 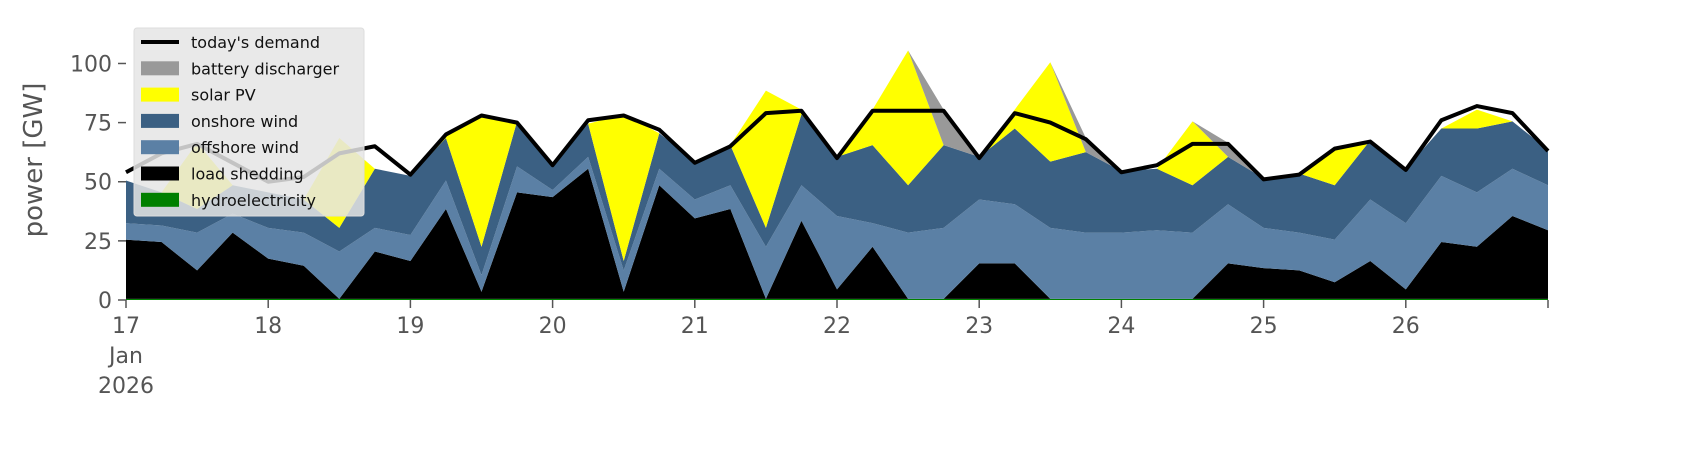 What do you see at coordinates (265, 68) in the screenshot?
I see `legend-label: battery discharger` at bounding box center [265, 68].